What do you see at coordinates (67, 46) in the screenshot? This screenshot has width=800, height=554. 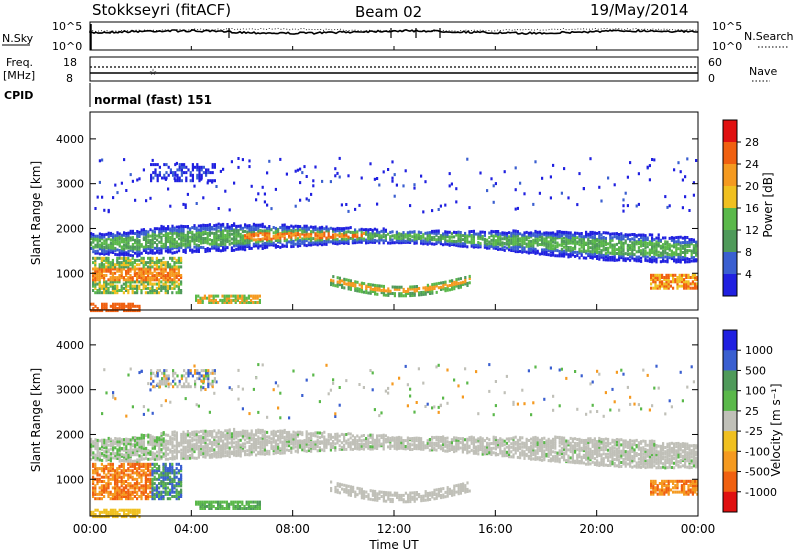 I see `noise-left-tick-low: 10^0` at bounding box center [67, 46].